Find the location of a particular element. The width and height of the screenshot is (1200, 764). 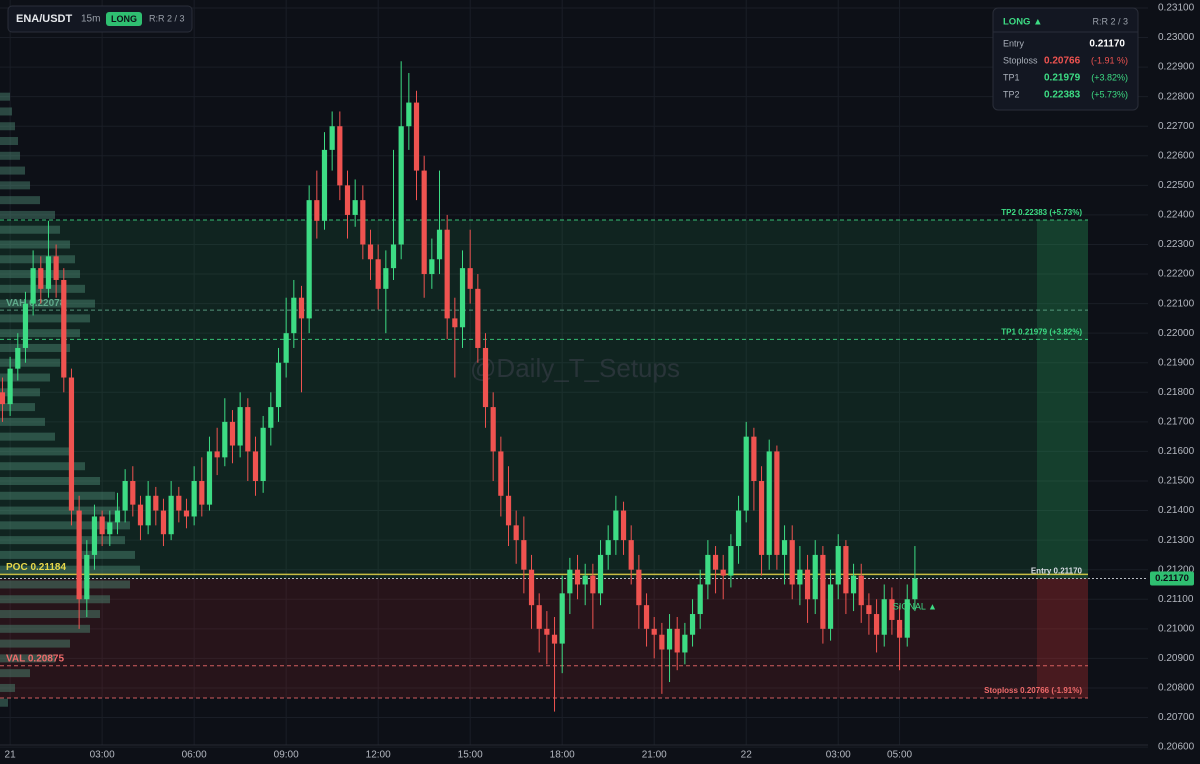

x-tick-label: 05:00 is located at coordinates (899, 755).